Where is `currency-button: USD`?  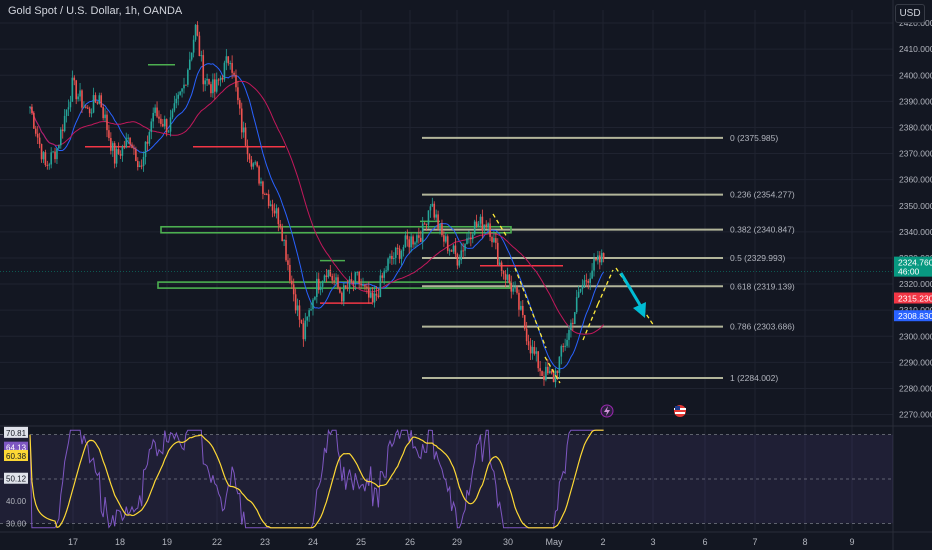
currency-button: USD is located at coordinates (910, 13).